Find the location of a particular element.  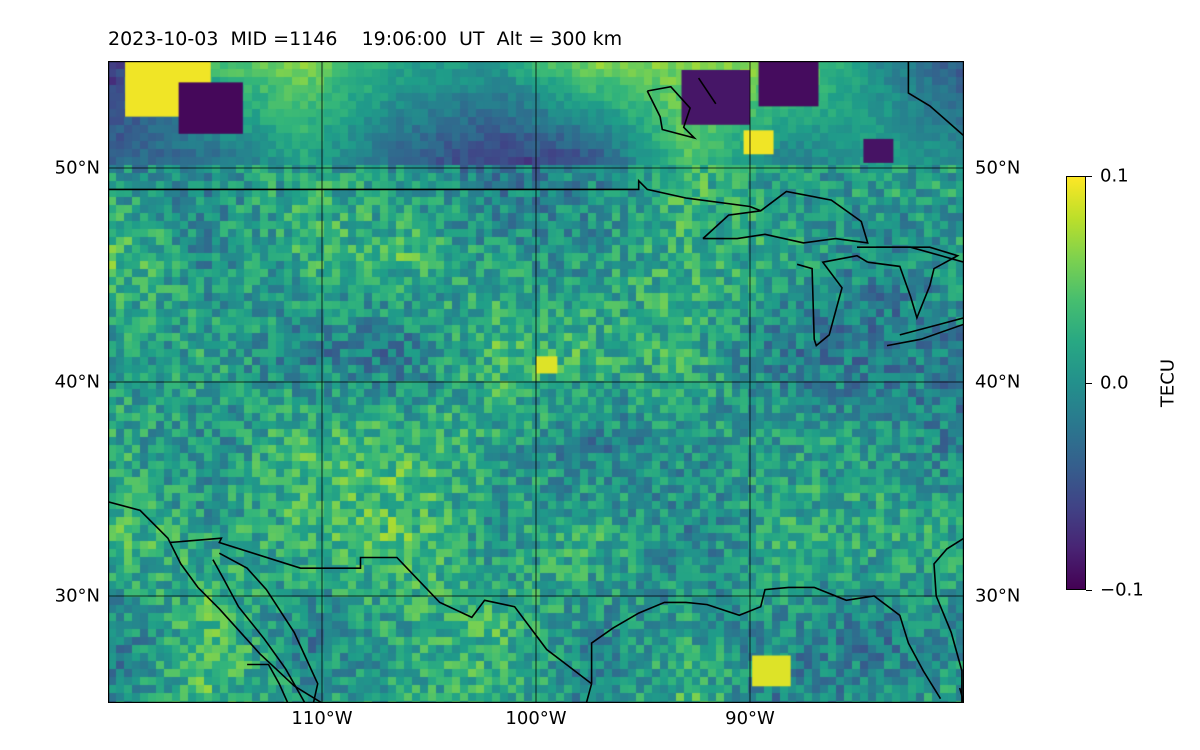

colorbar-gradient is located at coordinates (1076, 383).